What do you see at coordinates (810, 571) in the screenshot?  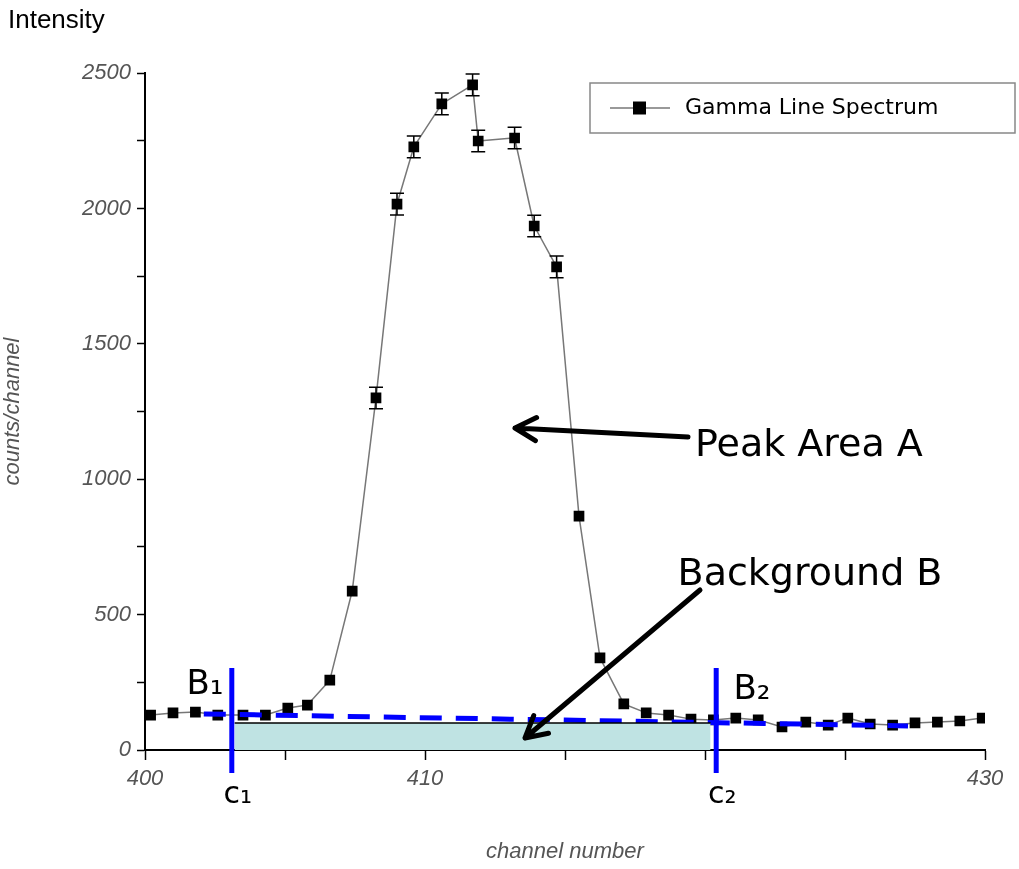 I see `annotation: Background B` at bounding box center [810, 571].